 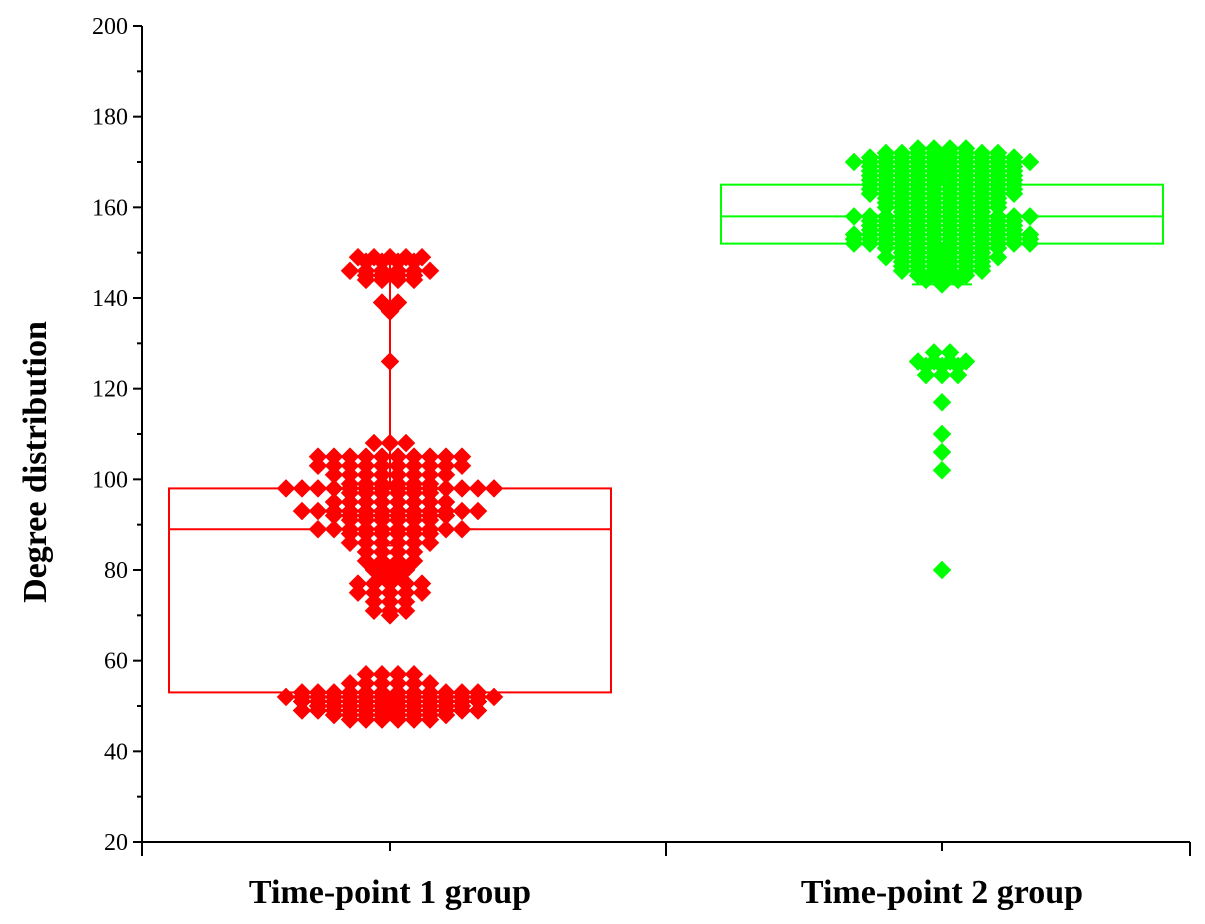 I want to click on category-label: Time-point 2 group, so click(x=942, y=892).